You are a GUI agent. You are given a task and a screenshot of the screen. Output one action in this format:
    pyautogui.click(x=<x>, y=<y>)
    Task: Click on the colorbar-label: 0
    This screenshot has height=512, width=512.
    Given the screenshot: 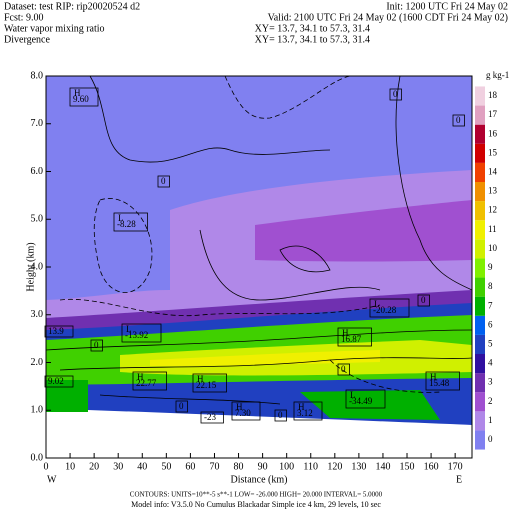 What is the action you would take?
    pyautogui.click(x=490, y=439)
    